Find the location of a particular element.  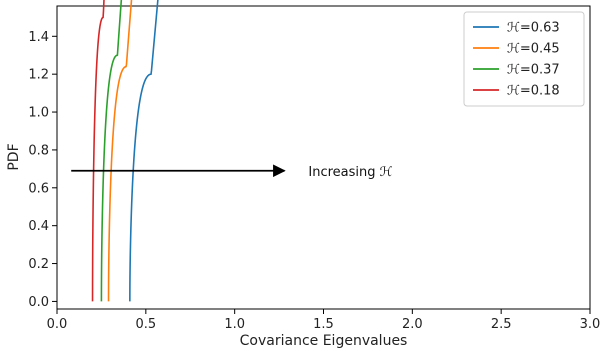

legend-label: ℋ=0.18 is located at coordinates (533, 91).